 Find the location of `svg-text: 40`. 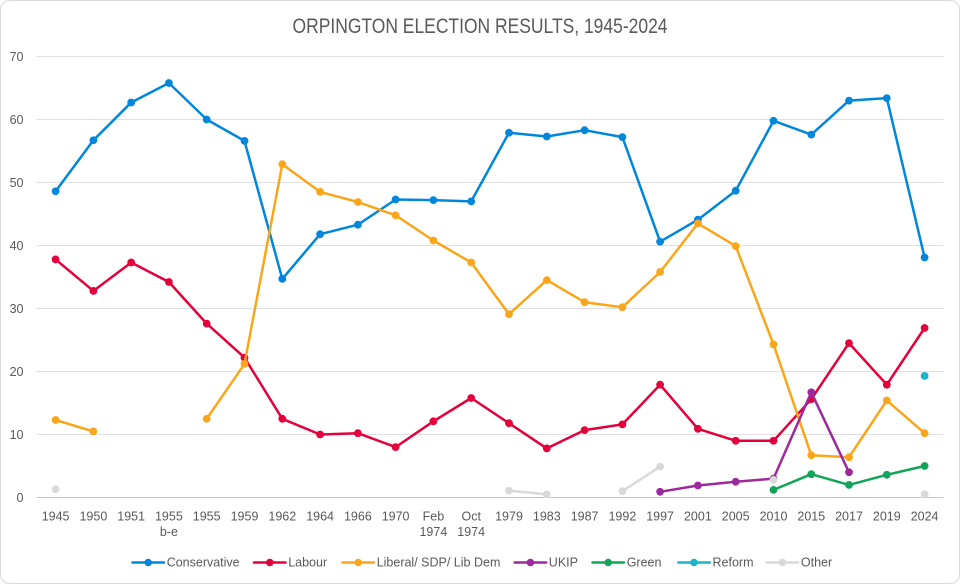

svg-text: 40 is located at coordinates (17, 246).